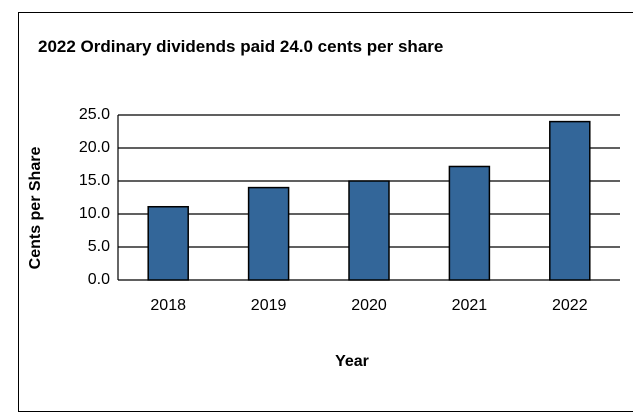 The image size is (633, 412). I want to click on x-axis-label: Year, so click(352, 361).